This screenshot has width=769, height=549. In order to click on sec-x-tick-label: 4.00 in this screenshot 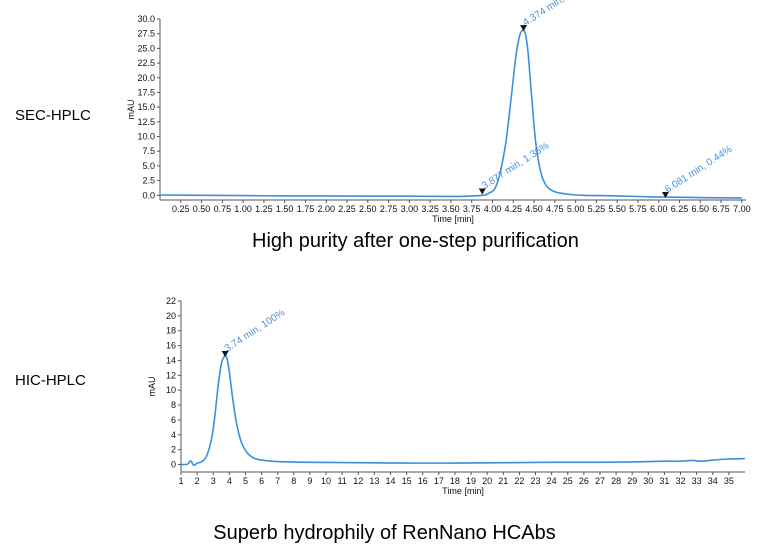, I will do `click(493, 209)`.